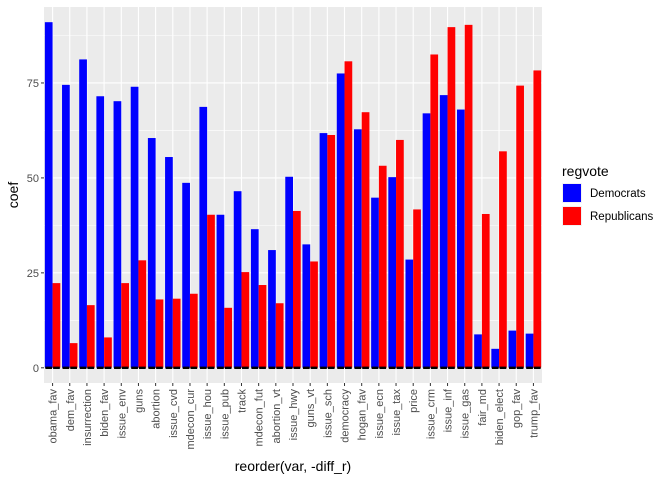  What do you see at coordinates (478, 351) in the screenshot?
I see `bar-democrats-fair_md` at bounding box center [478, 351].